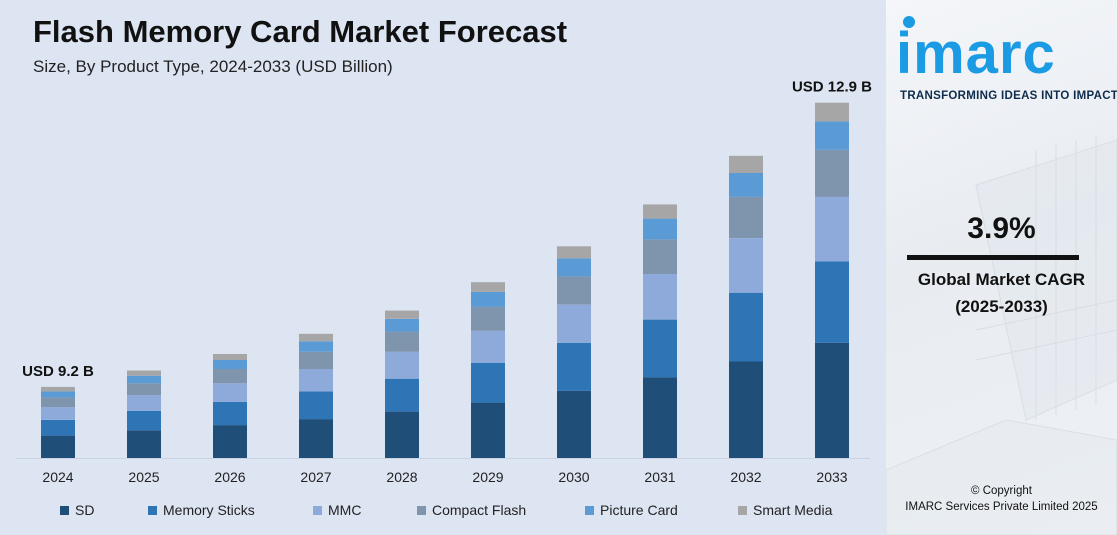  I want to click on bar-segment-compact-flash-2027, so click(316, 360).